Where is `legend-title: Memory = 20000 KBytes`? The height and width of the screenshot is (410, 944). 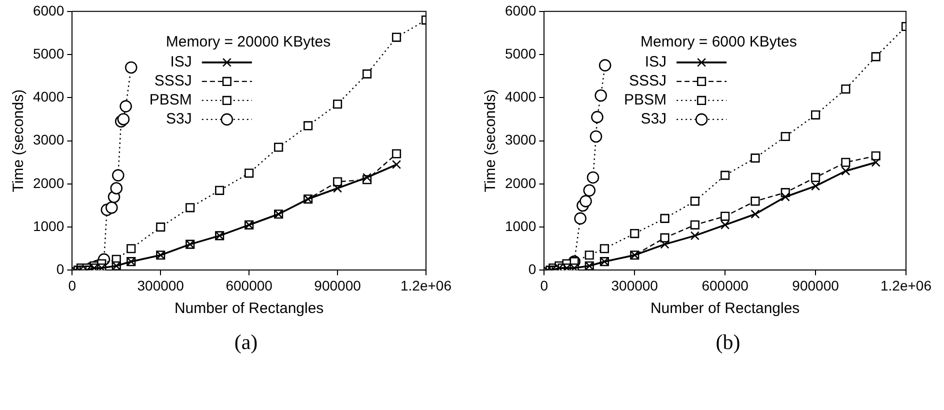 legend-title: Memory = 20000 KBytes is located at coordinates (248, 42).